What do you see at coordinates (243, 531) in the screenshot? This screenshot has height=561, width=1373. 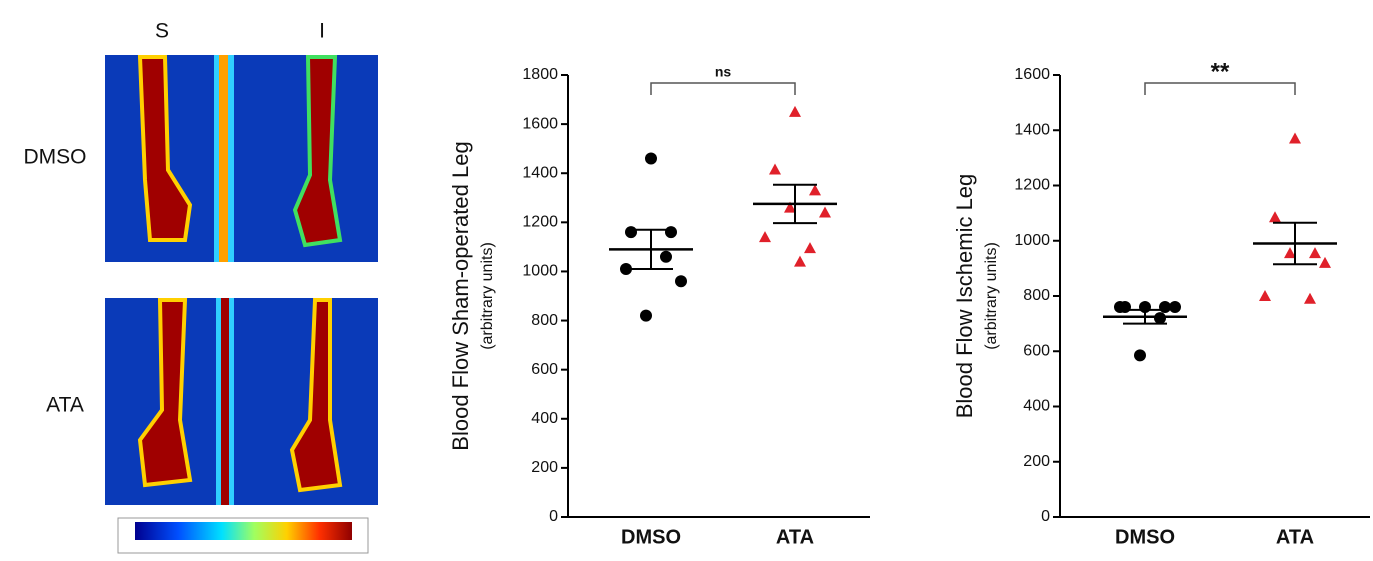 I see `color-bar` at bounding box center [243, 531].